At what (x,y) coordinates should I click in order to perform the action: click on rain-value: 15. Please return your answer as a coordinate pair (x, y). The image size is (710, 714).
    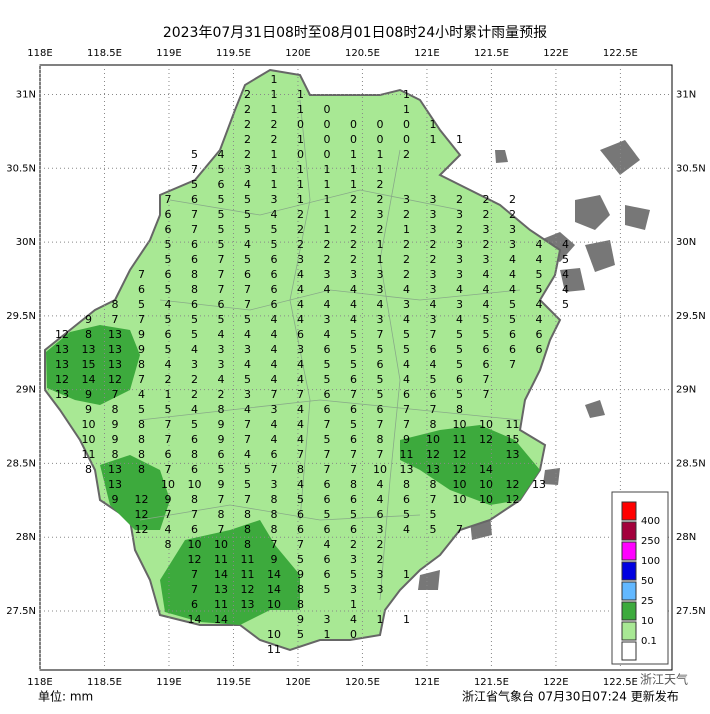
    Looking at the image, I should click on (513, 439).